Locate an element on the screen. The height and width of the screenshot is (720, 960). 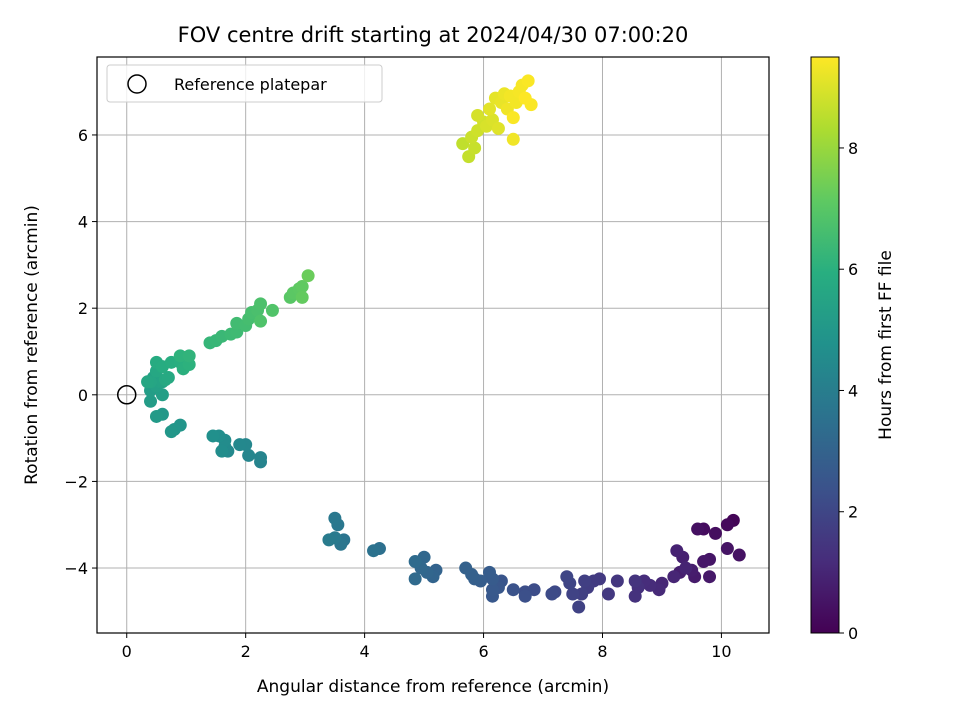
legend-box is located at coordinates (244, 83).